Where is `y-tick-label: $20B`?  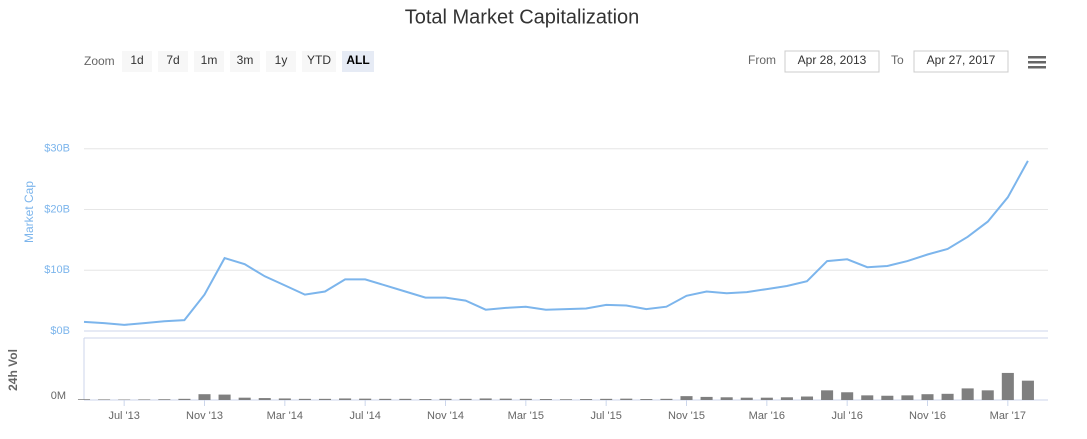
y-tick-label: $20B is located at coordinates (57, 209).